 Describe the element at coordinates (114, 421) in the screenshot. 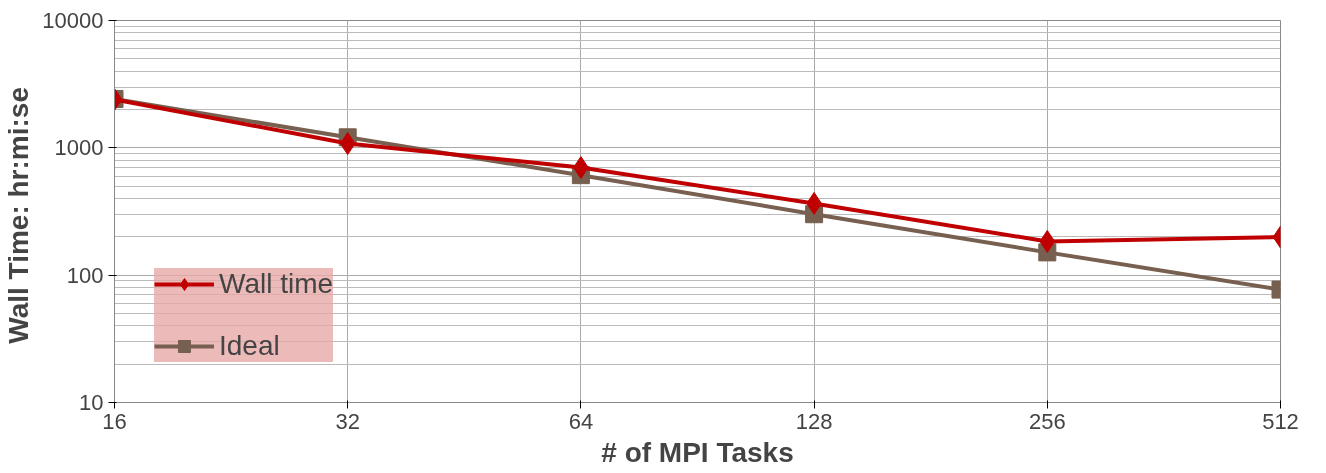

I see `x-tick-label: 16` at that location.